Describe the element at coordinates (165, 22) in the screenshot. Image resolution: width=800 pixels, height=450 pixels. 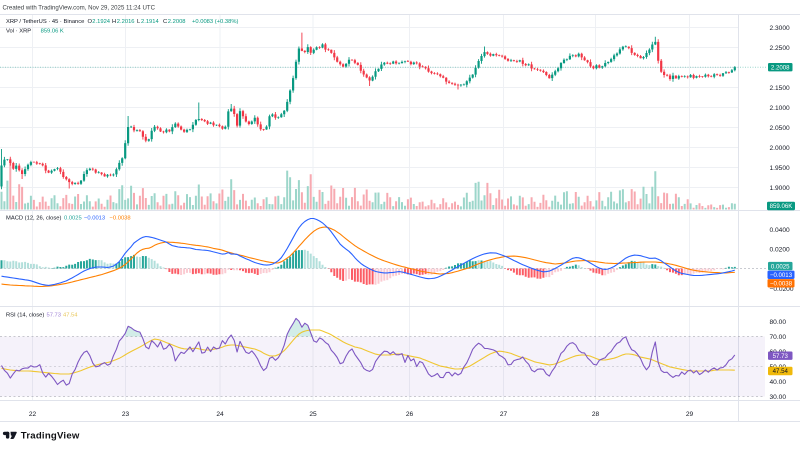
I see `svg-text: C` at that location.